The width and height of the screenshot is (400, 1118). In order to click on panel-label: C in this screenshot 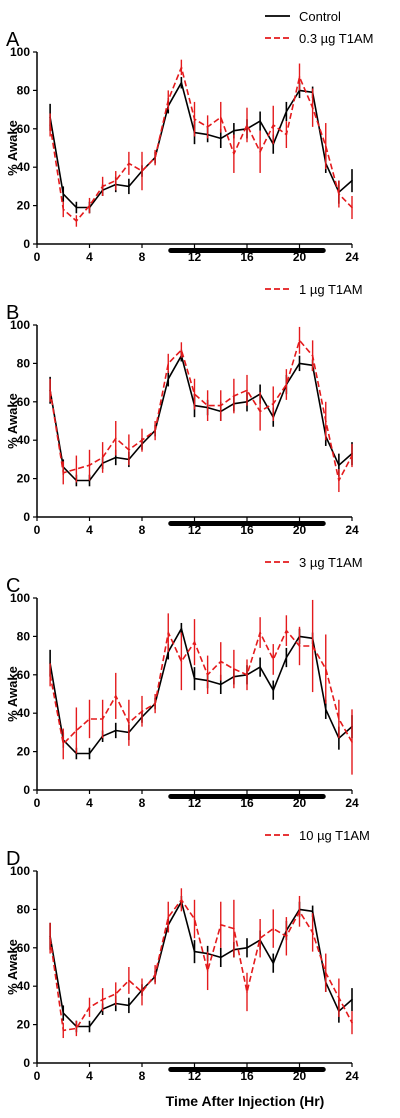, I will do `click(13, 586)`.